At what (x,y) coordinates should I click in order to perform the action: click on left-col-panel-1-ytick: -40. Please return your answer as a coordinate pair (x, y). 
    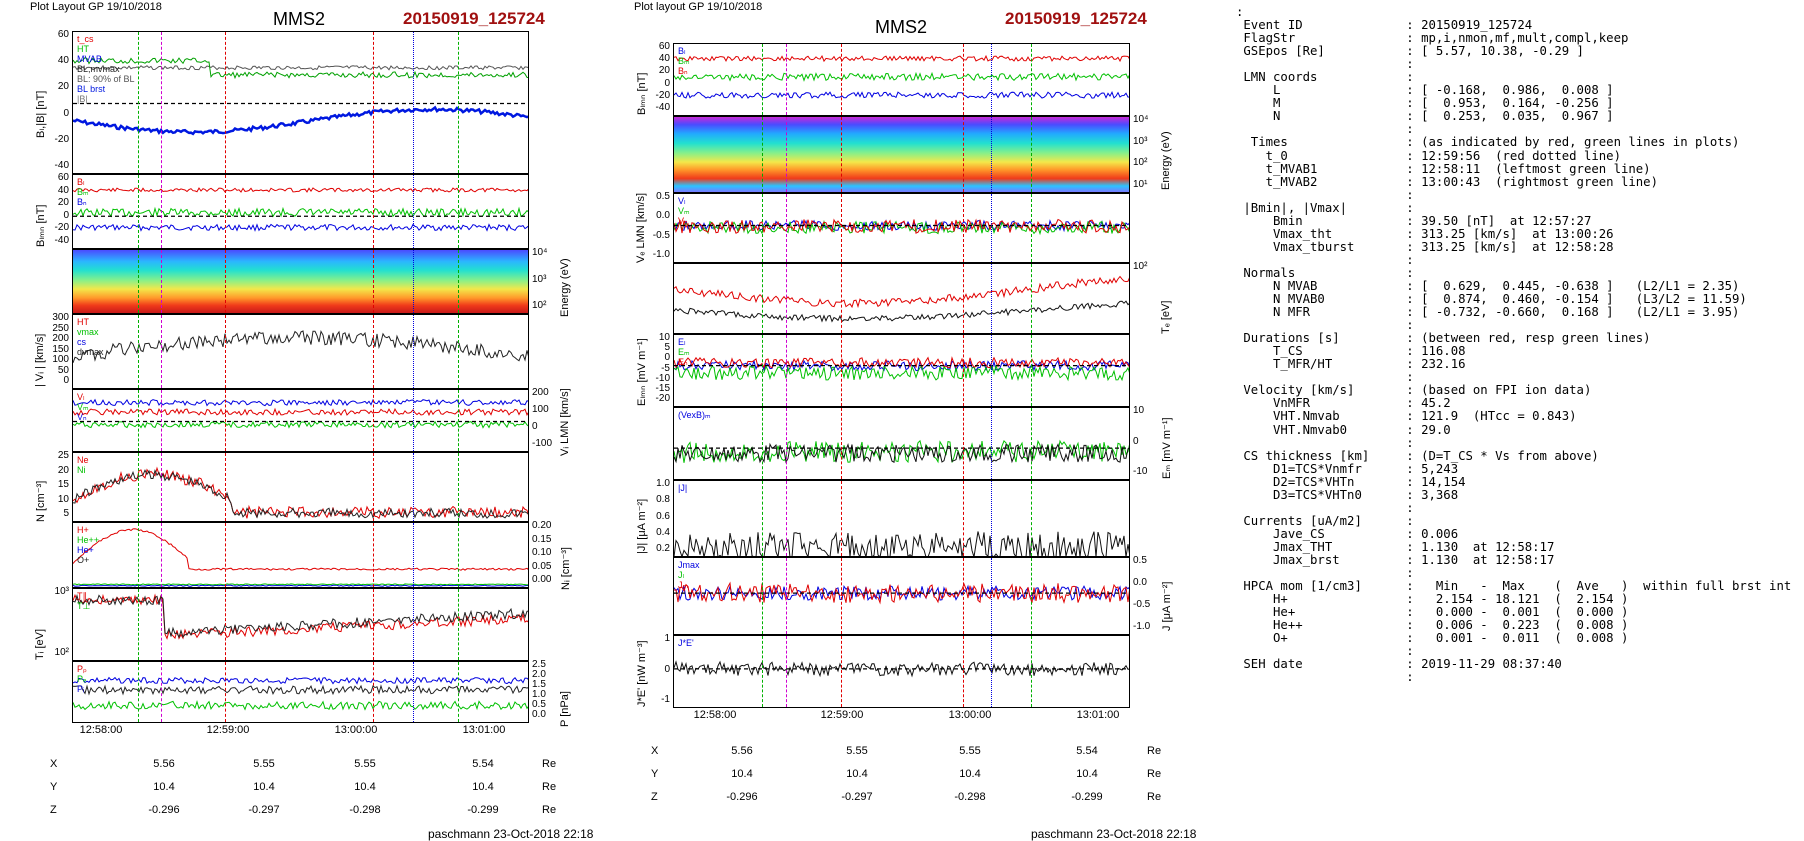
    Looking at the image, I should click on (61, 240).